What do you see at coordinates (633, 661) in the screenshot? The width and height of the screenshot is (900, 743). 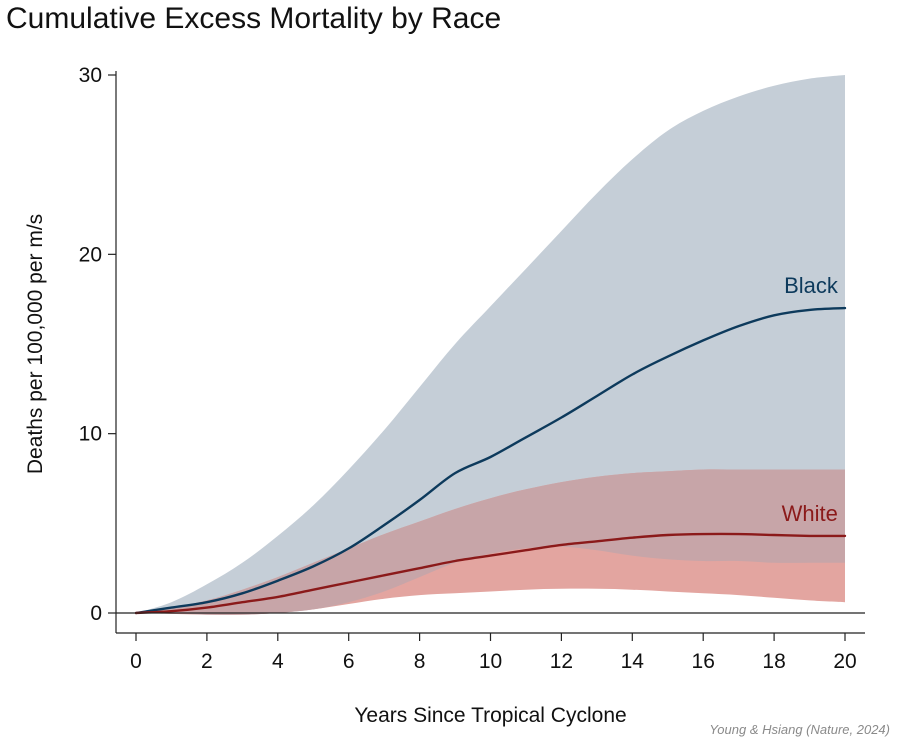 I see `x-tick-label: 14` at bounding box center [633, 661].